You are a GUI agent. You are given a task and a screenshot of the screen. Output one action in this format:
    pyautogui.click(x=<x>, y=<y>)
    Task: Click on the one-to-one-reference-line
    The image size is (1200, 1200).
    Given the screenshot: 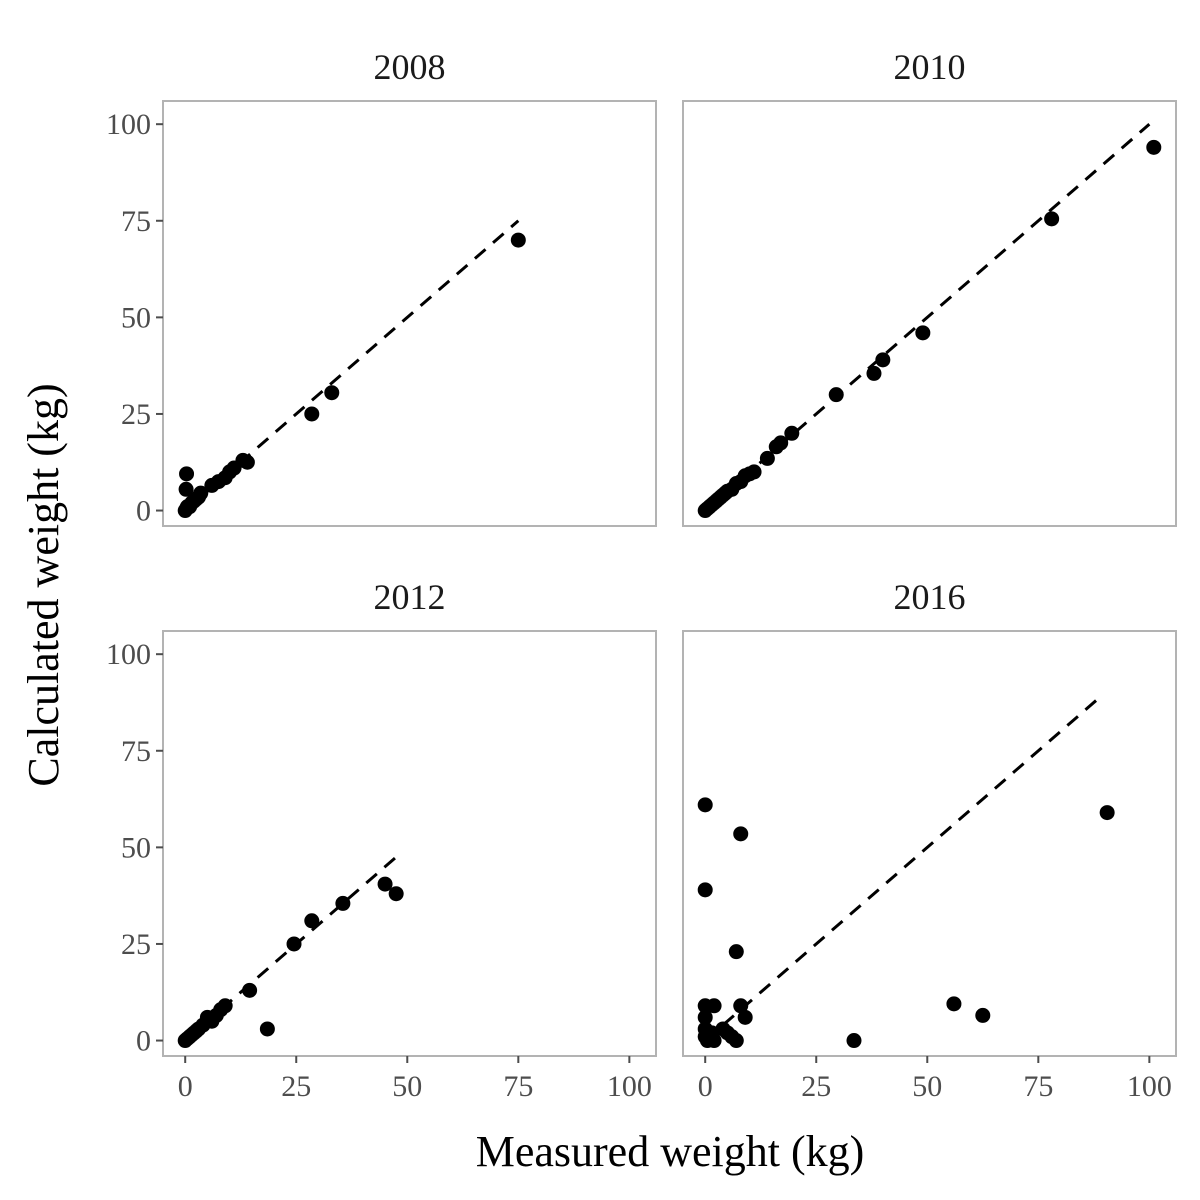 What is the action you would take?
    pyautogui.click(x=901, y=870)
    